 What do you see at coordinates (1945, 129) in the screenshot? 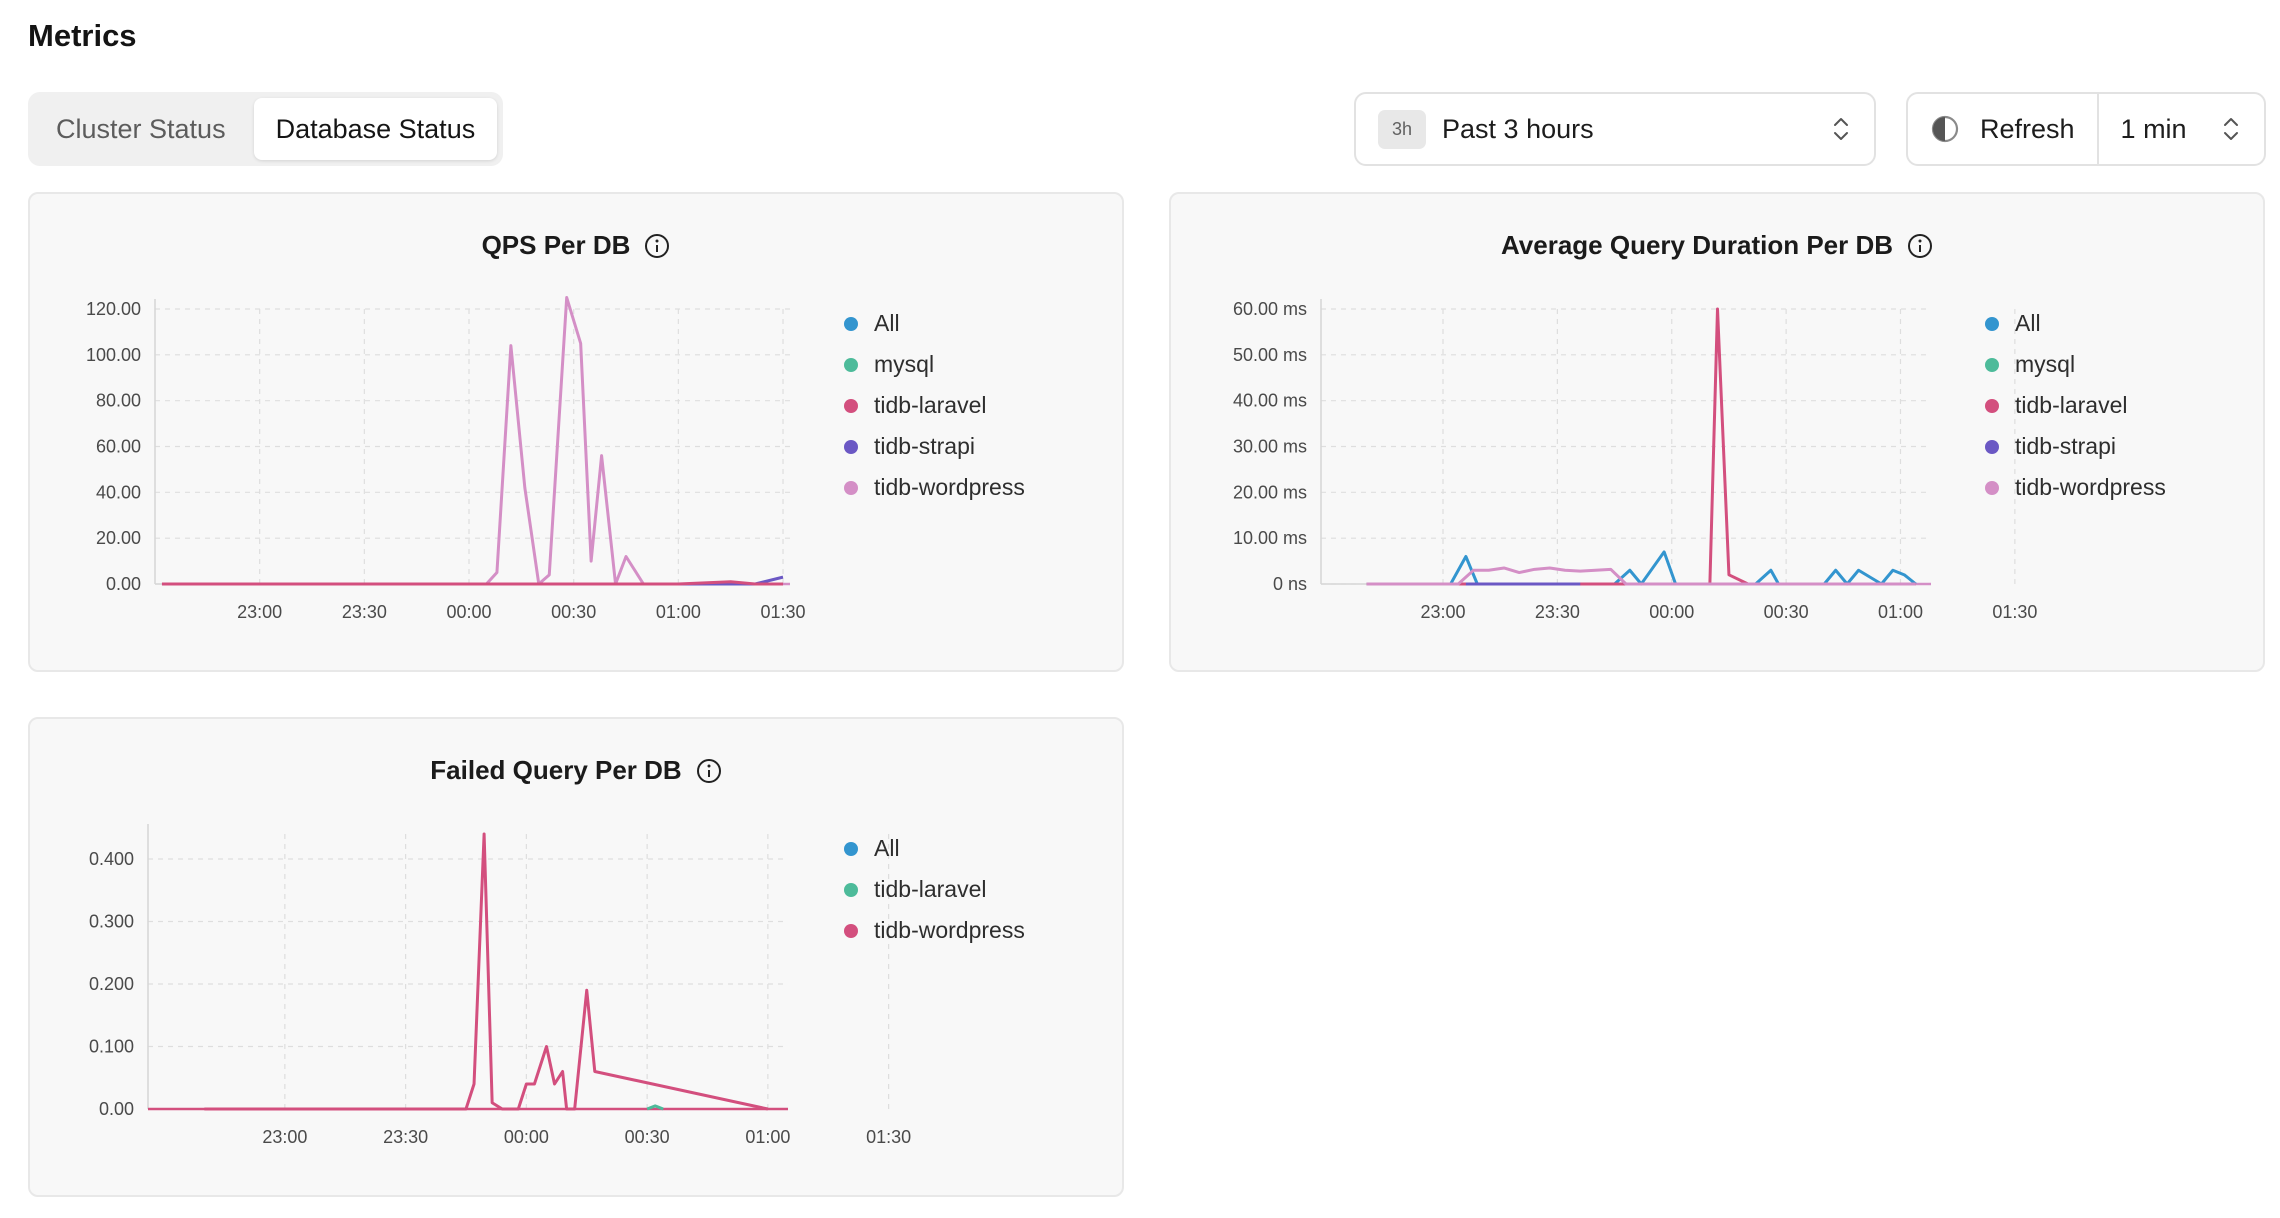
I see `half-circle-icon` at bounding box center [1945, 129].